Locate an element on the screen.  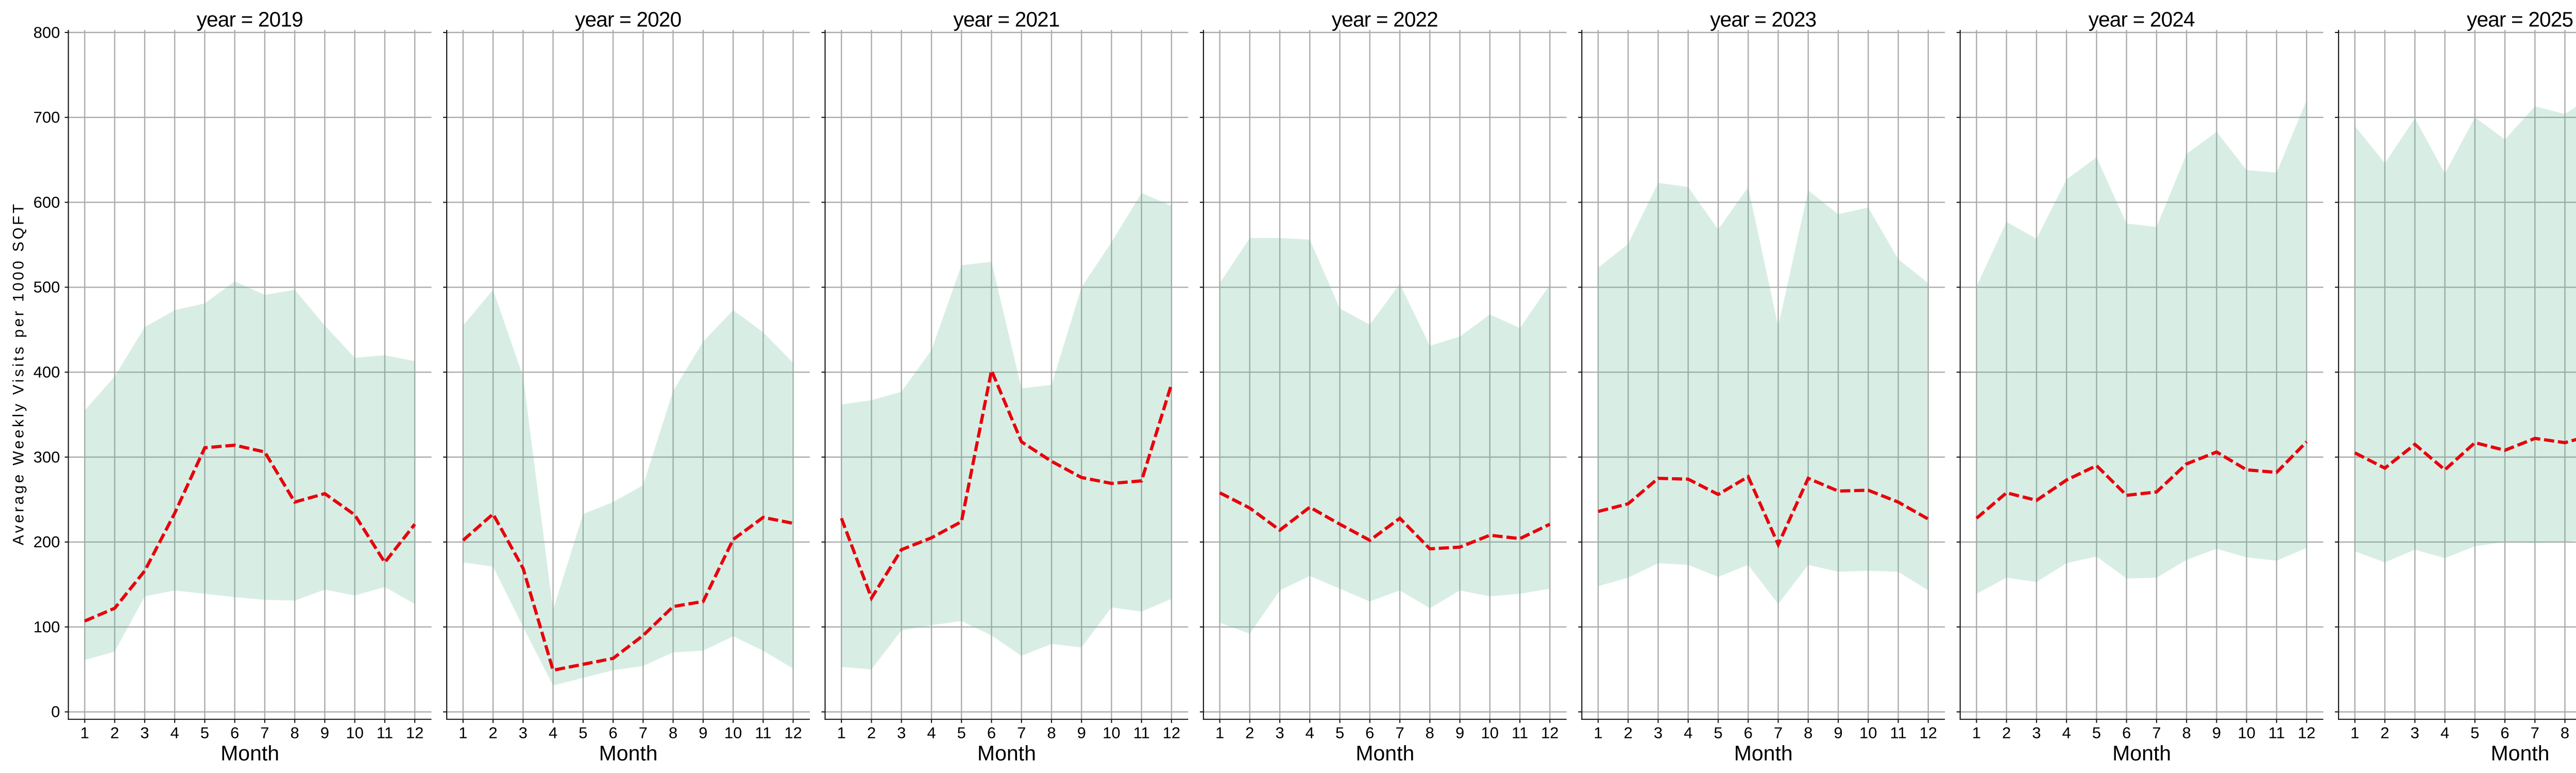
svg-text: year = 2025 is located at coordinates (2520, 19).